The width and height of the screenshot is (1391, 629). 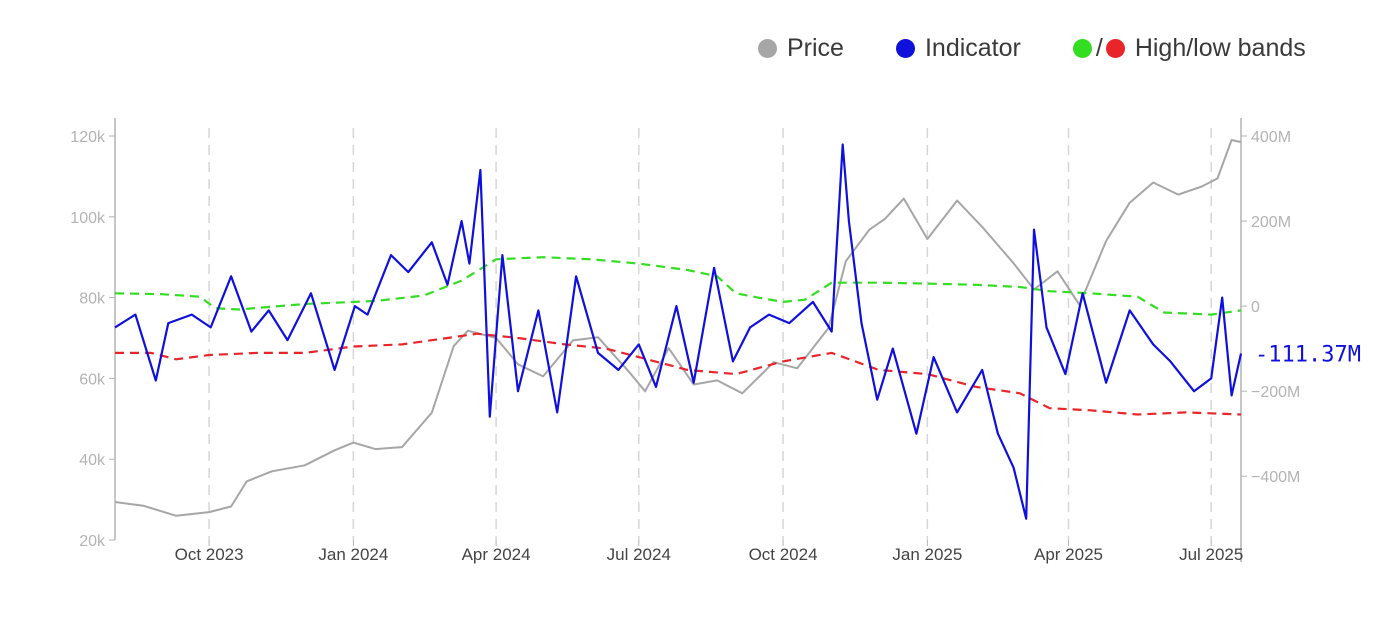 What do you see at coordinates (92, 460) in the screenshot?
I see `y-left-tick-label: 40k` at bounding box center [92, 460].